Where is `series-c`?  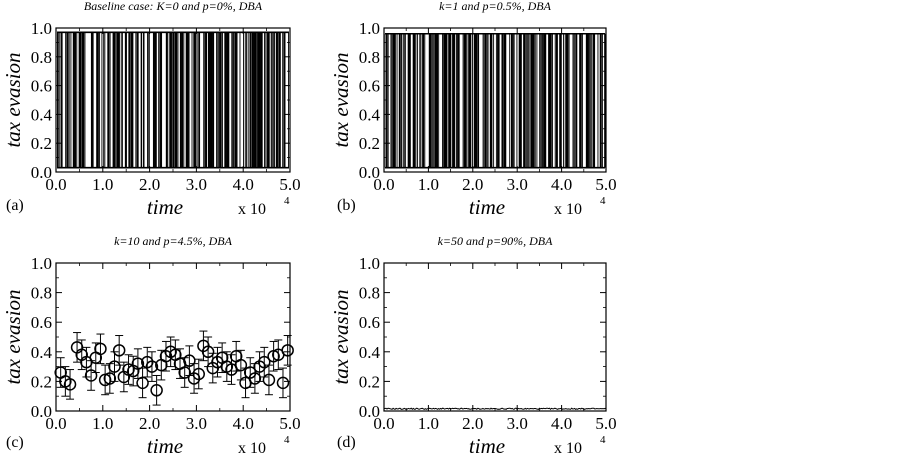 series-c is located at coordinates (174, 368).